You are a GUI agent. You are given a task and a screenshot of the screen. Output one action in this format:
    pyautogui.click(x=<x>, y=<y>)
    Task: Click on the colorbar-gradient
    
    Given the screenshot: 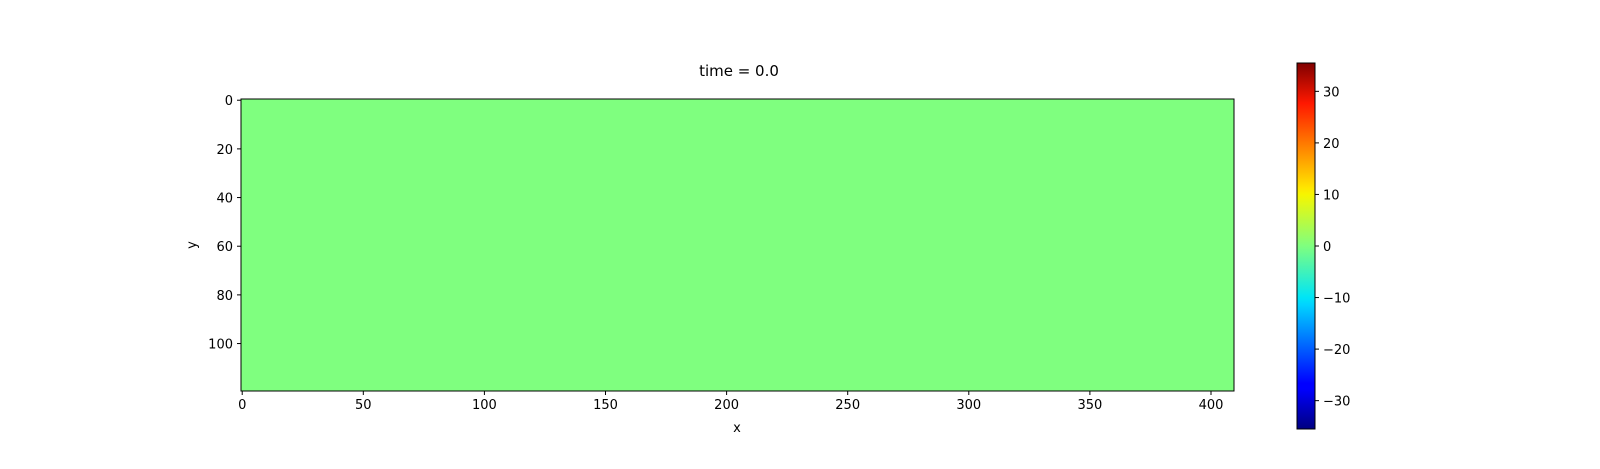 What is the action you would take?
    pyautogui.click(x=1306, y=246)
    